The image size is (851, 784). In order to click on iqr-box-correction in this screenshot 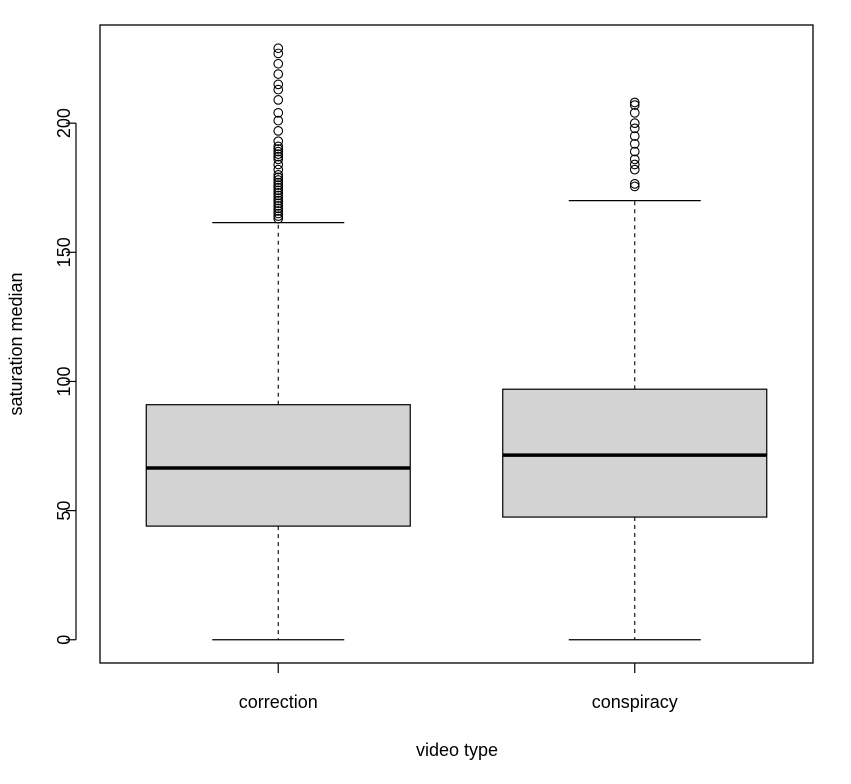, I will do `click(278, 465)`.